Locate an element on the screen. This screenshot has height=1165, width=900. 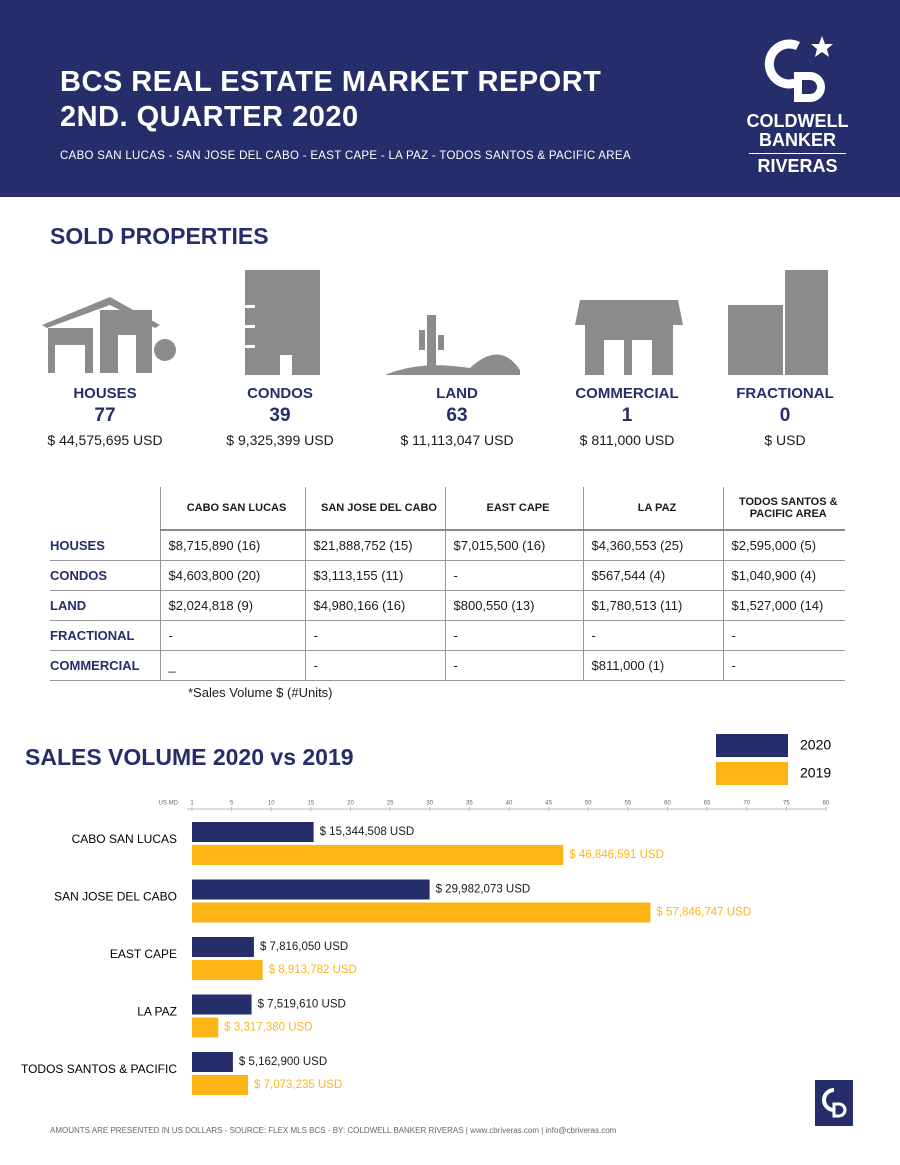
x-tick-label: 25 is located at coordinates (390, 804).